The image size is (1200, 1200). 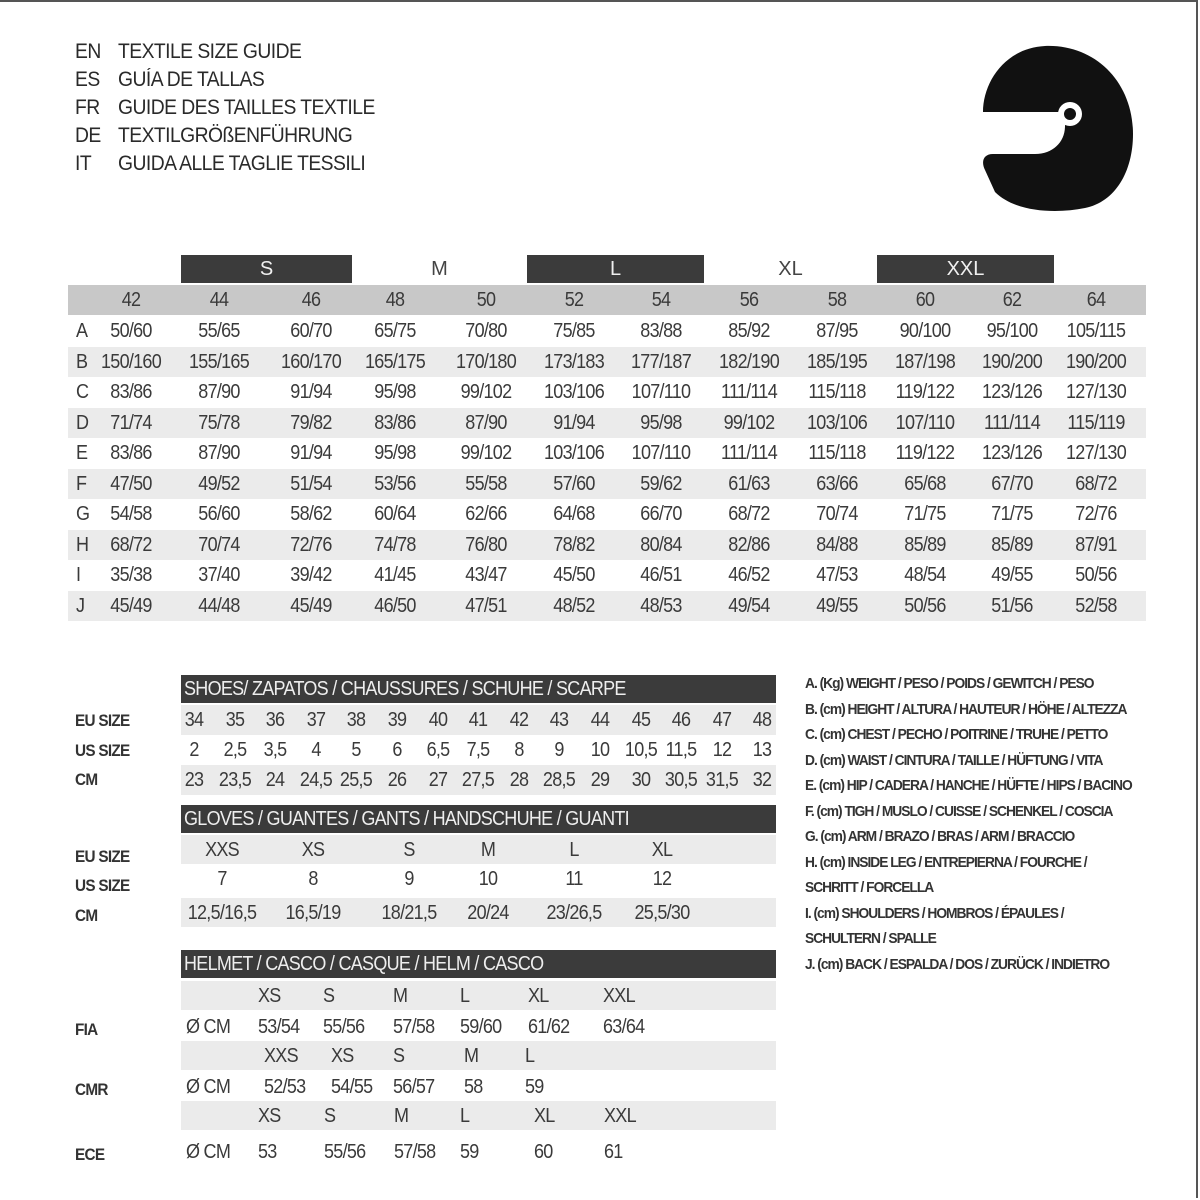 I want to click on table-cell: 83/86, so click(x=395, y=422).